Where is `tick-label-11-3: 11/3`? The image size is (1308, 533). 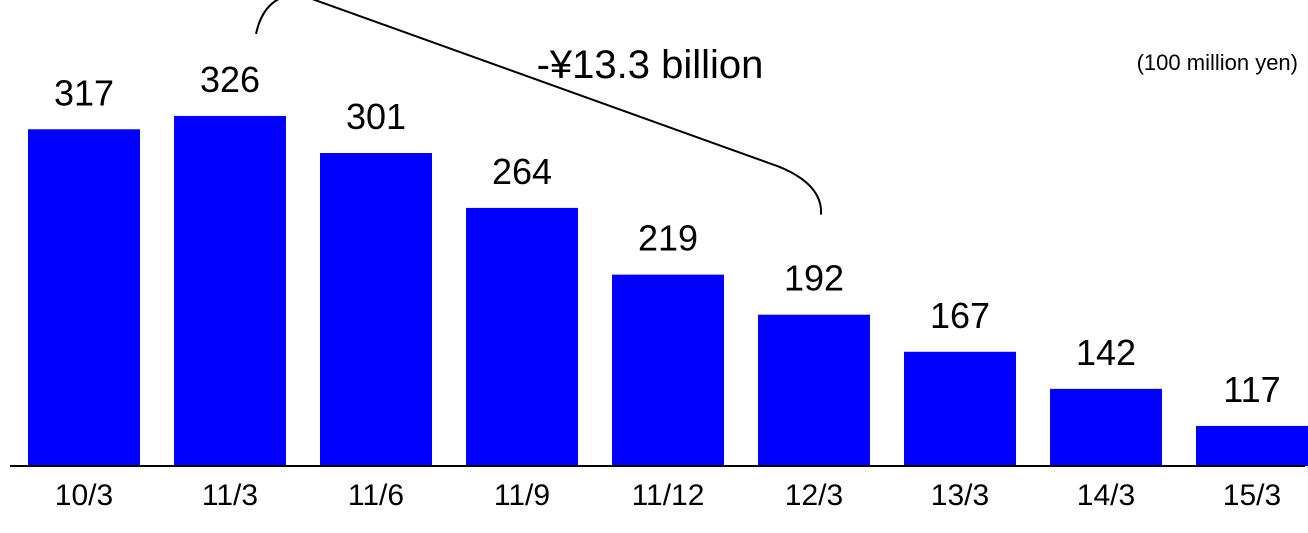
tick-label-11-3: 11/3 is located at coordinates (230, 495).